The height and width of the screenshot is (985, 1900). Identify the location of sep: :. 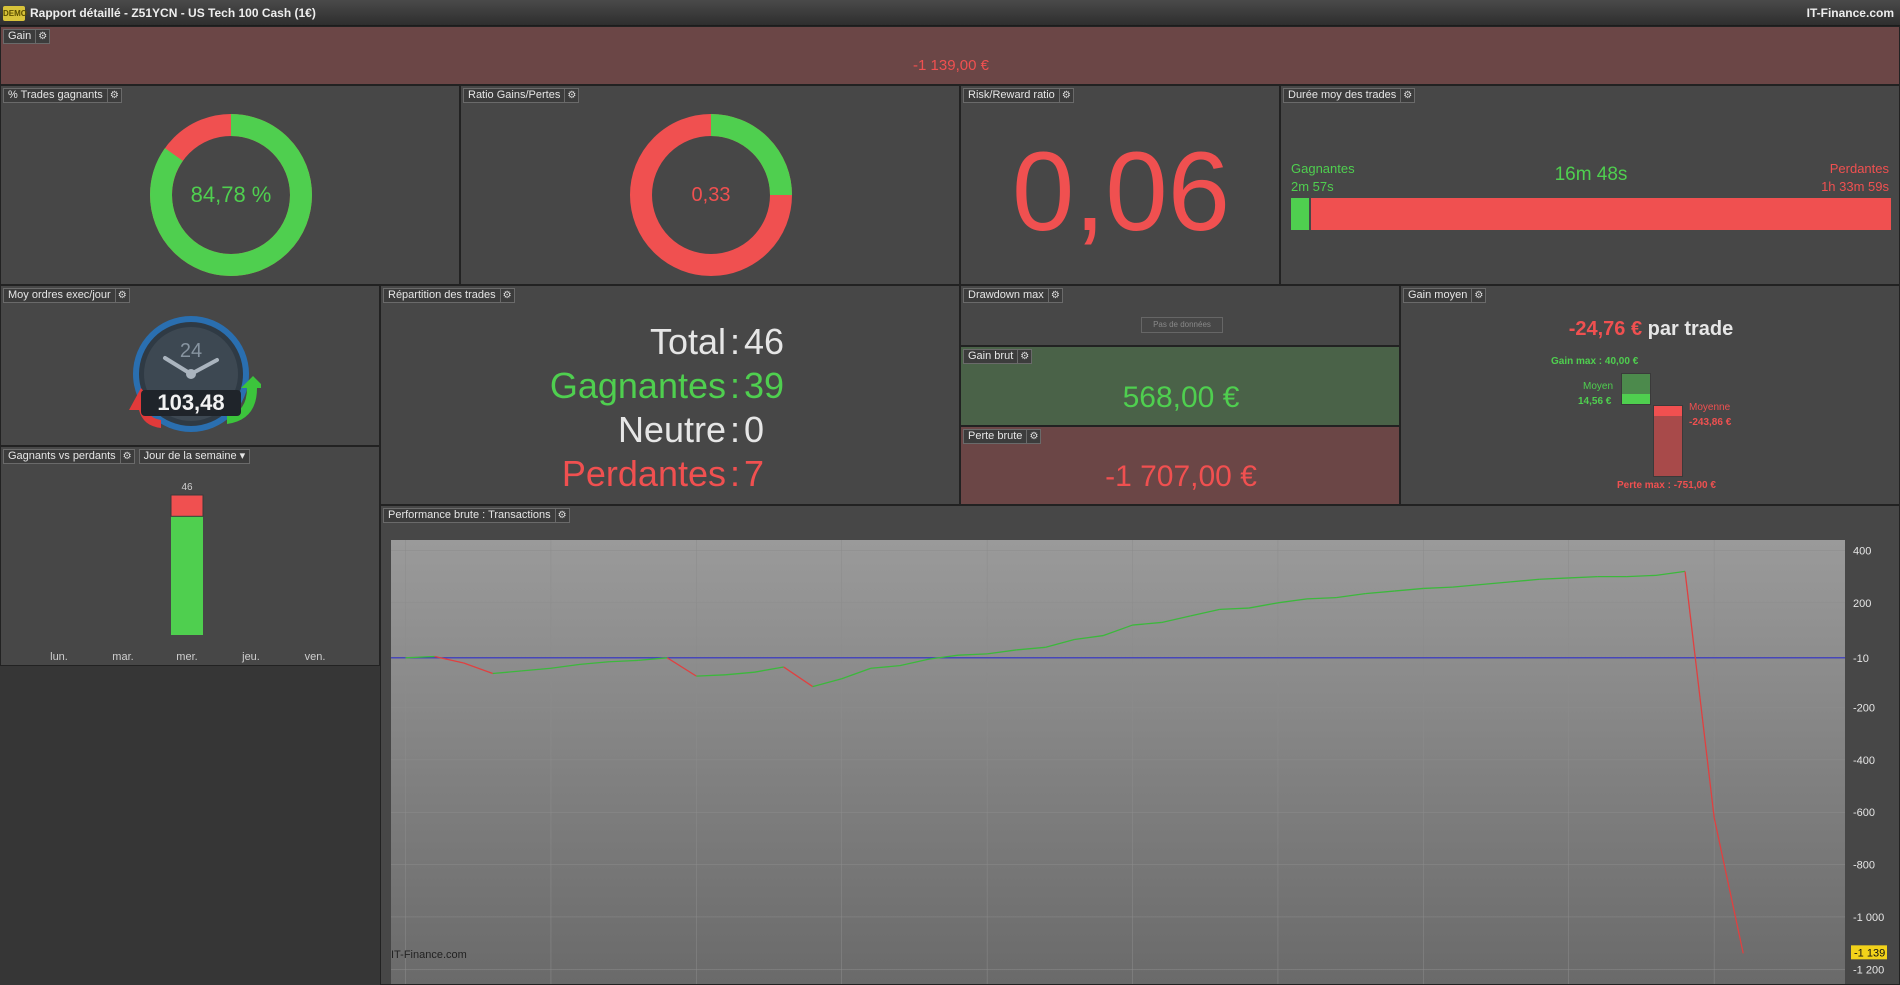
(734, 341).